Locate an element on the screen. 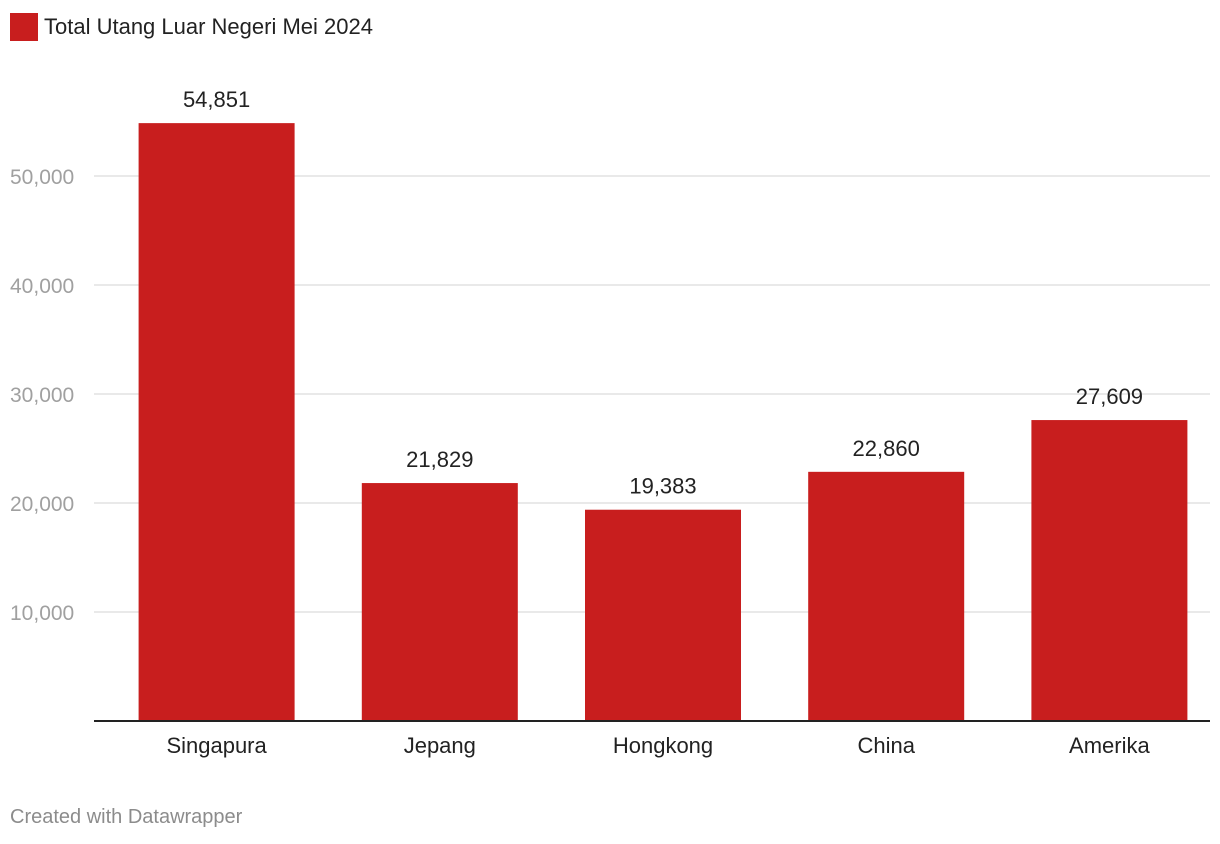 The height and width of the screenshot is (844, 1220). legend: Total Utang Luar Negeri Mei 2024 is located at coordinates (191, 27).